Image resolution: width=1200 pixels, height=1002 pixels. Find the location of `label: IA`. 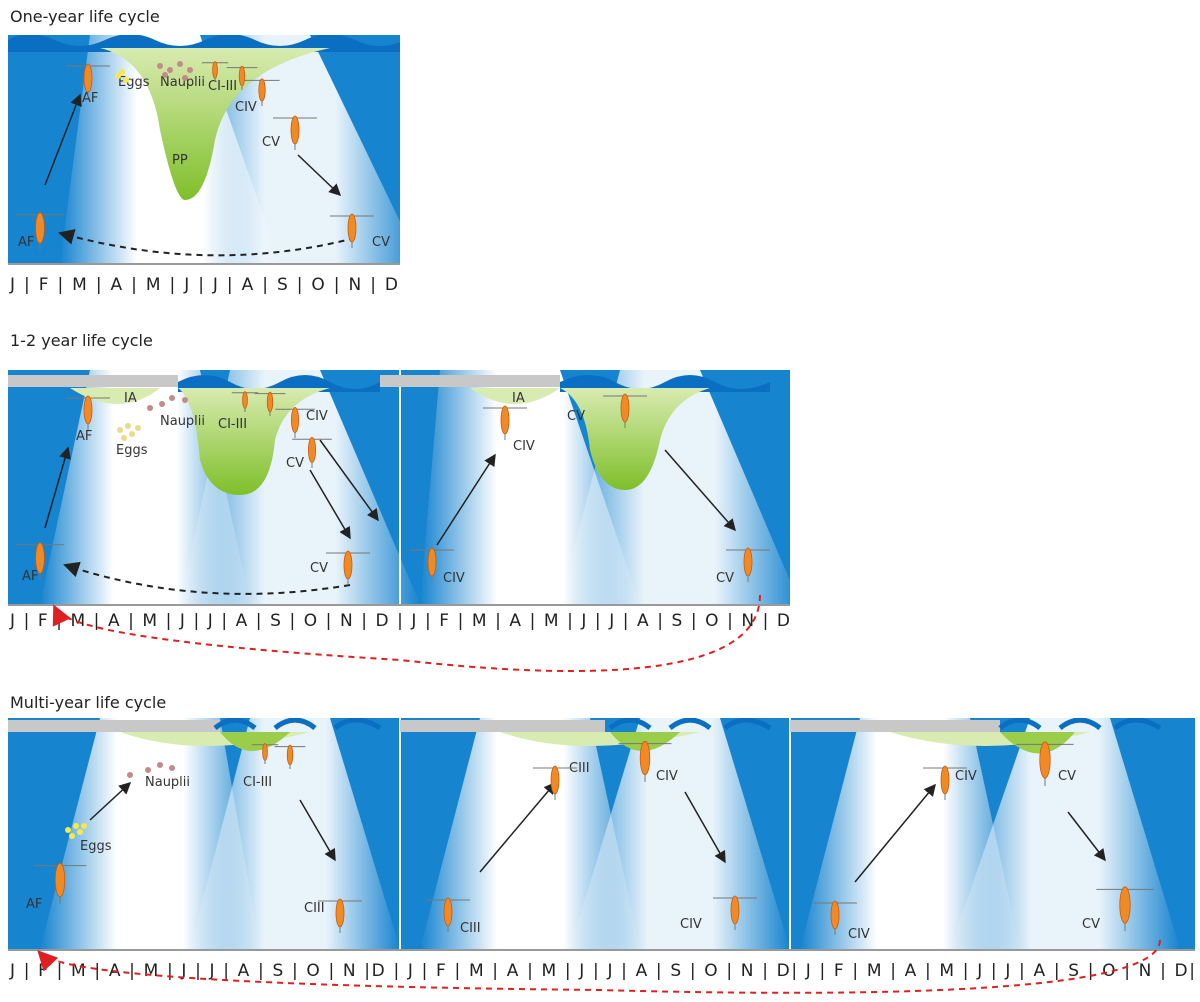

label: IA is located at coordinates (518, 398).